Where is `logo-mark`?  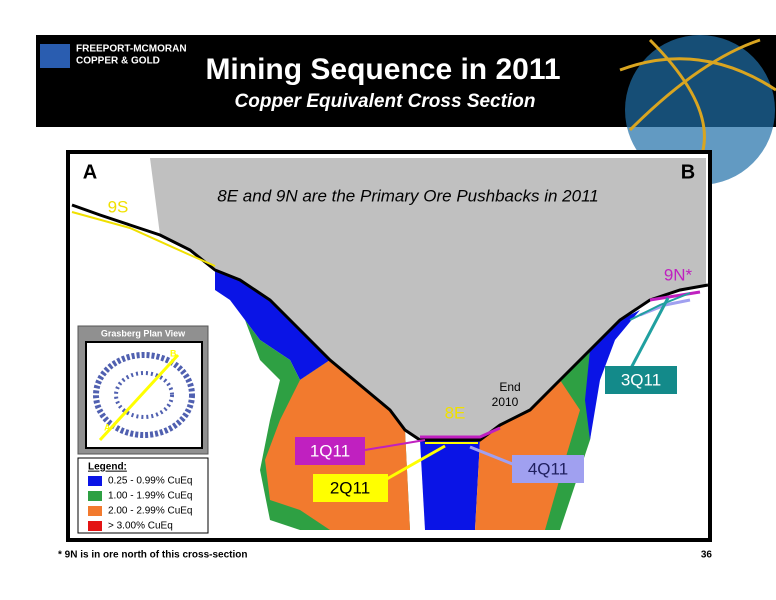 logo-mark is located at coordinates (55, 56).